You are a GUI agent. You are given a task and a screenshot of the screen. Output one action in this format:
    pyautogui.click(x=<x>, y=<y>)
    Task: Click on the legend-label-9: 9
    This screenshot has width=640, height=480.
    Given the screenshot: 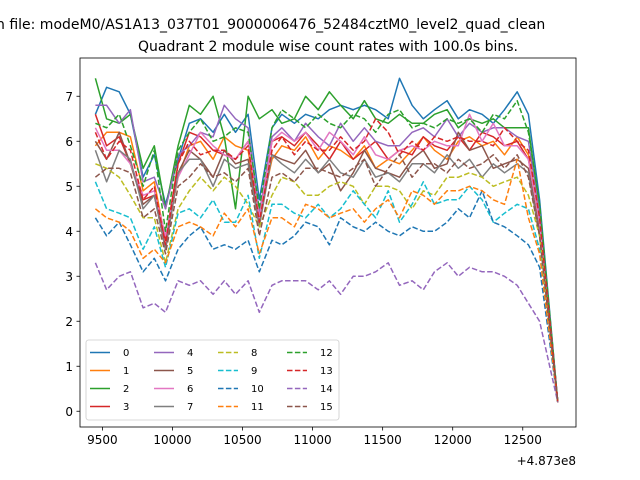 What is the action you would take?
    pyautogui.click(x=254, y=371)
    